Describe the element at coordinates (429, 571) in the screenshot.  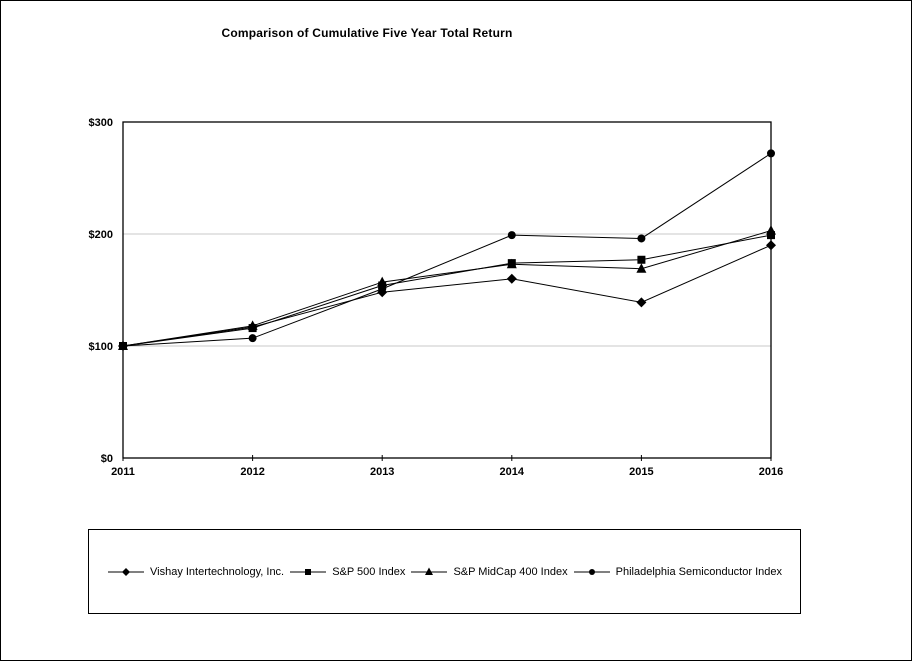
I see `triangle-marker-icon` at that location.